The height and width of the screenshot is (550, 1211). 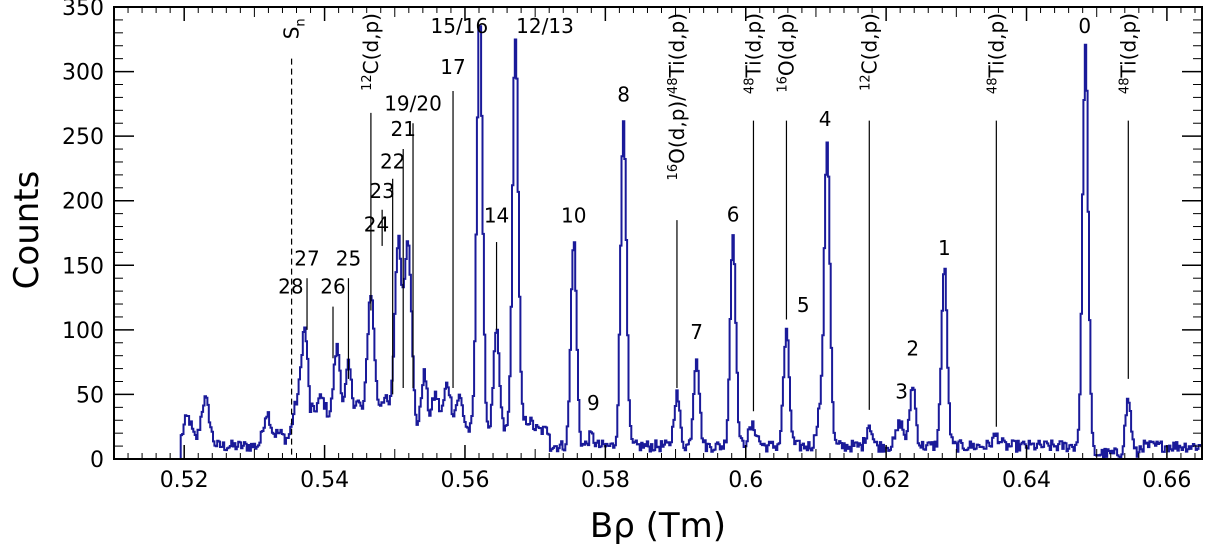 I want to click on state-label: 5, so click(x=803, y=305).